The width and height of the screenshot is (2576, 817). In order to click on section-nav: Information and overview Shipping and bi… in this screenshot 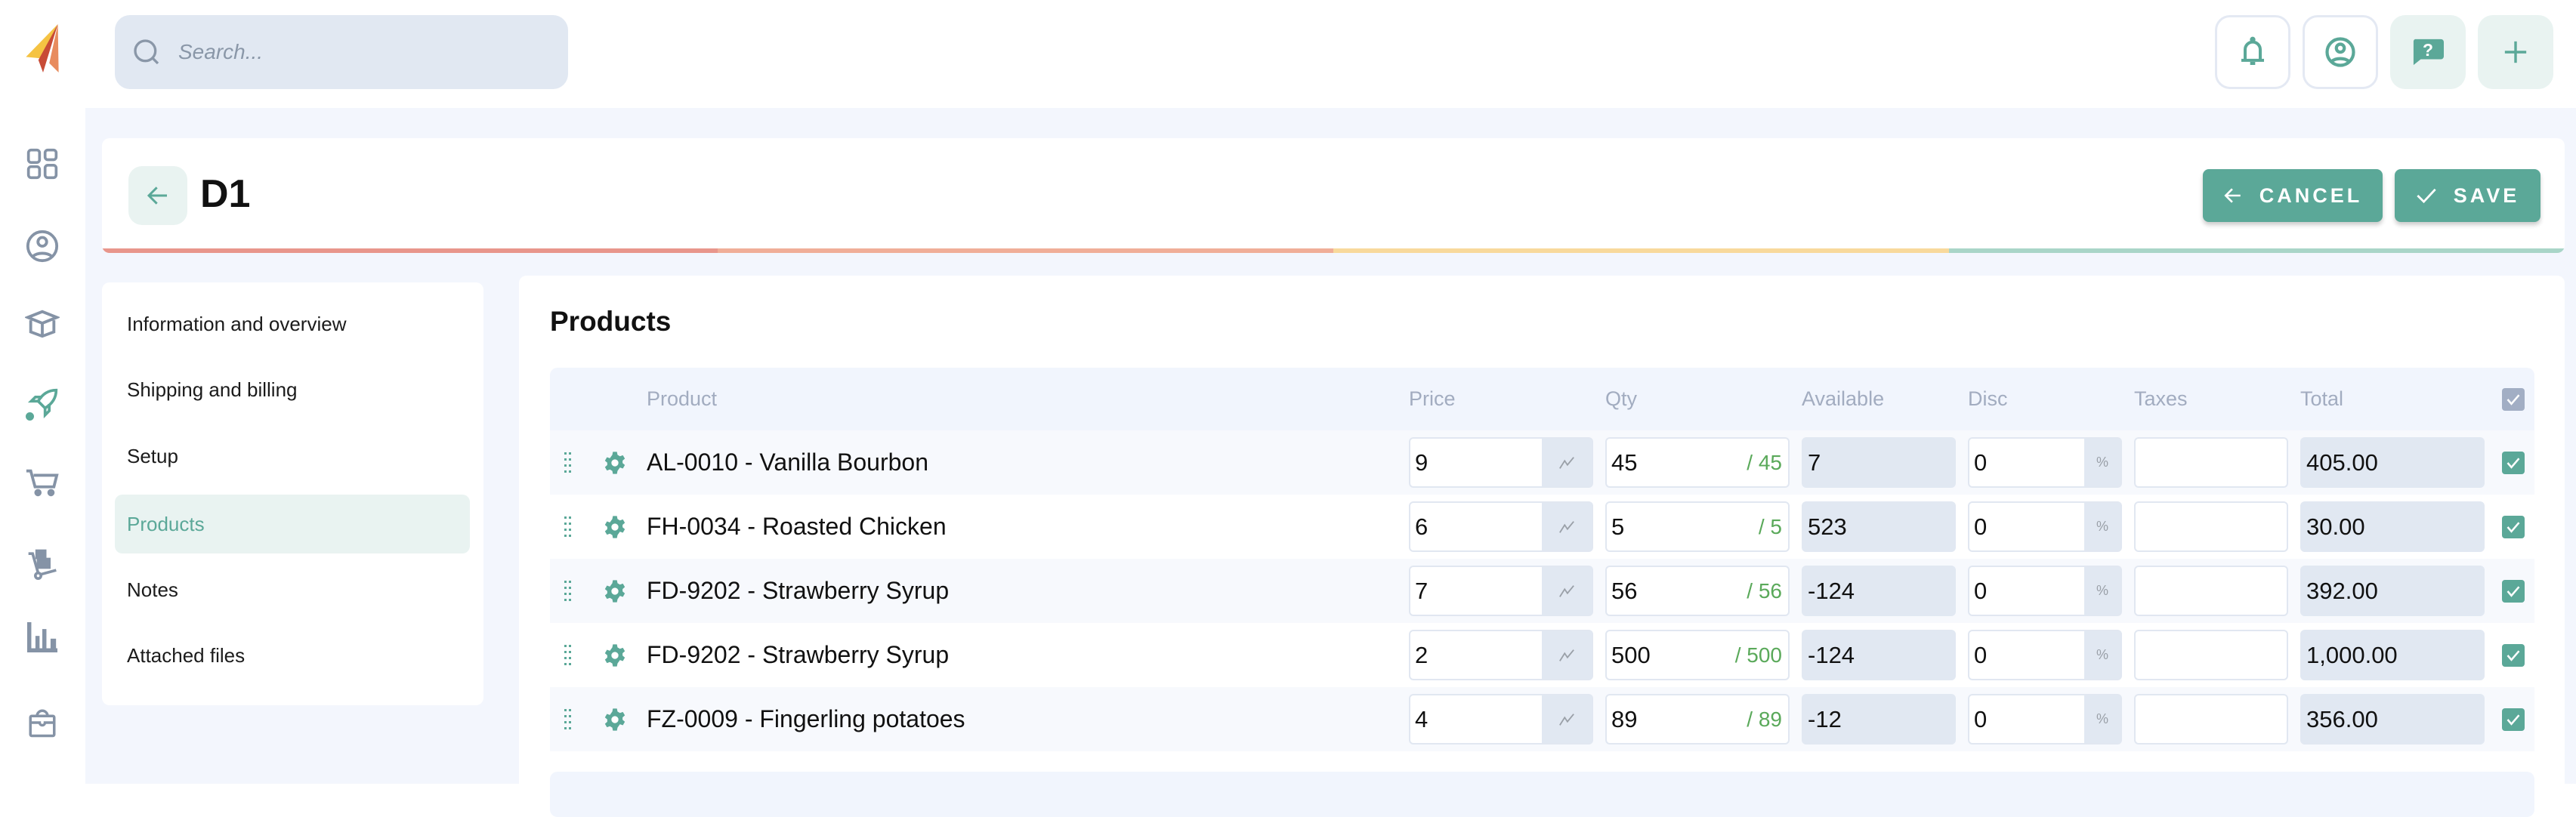, I will do `click(292, 494)`.